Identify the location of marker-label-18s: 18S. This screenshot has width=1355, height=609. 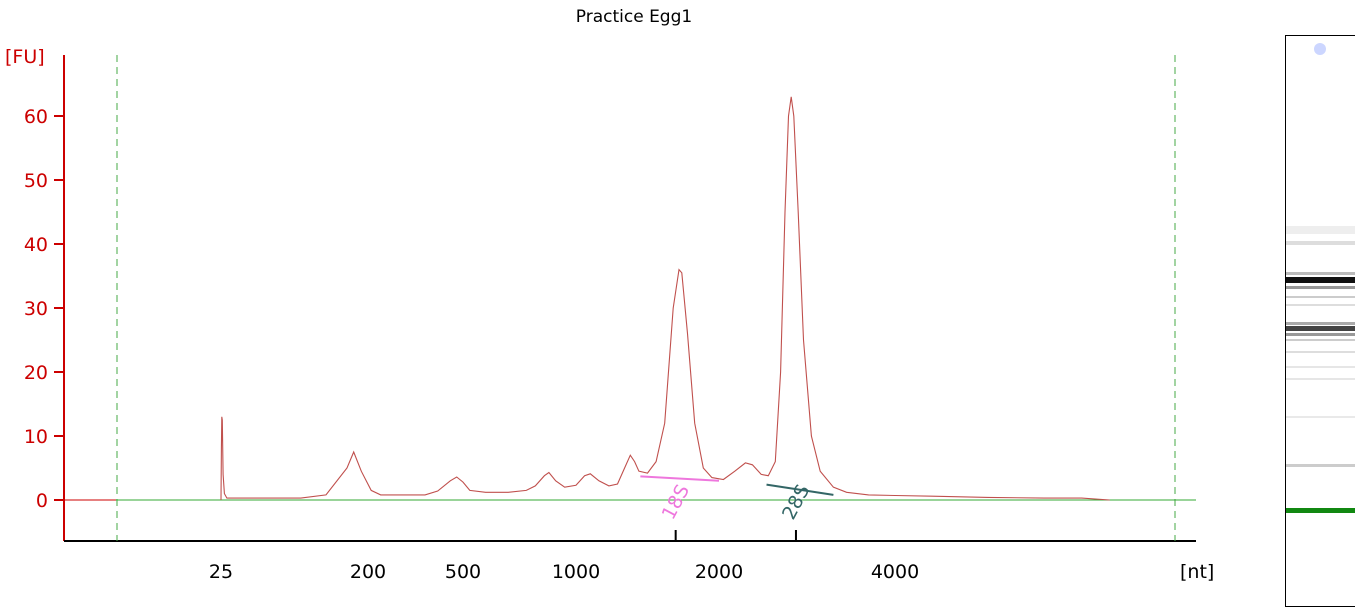
(676, 502).